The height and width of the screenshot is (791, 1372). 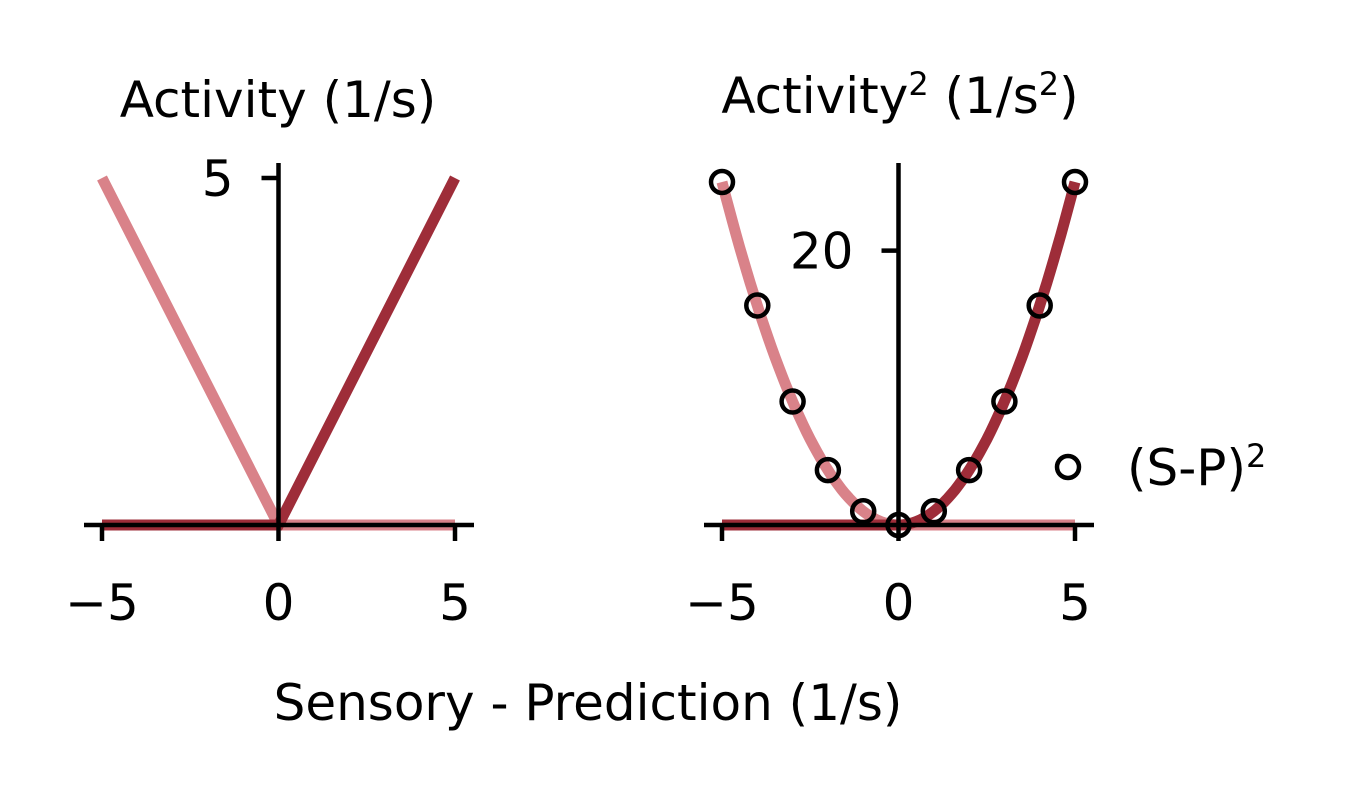 I want to click on legend: (S-P)2, so click(x=1160, y=467).